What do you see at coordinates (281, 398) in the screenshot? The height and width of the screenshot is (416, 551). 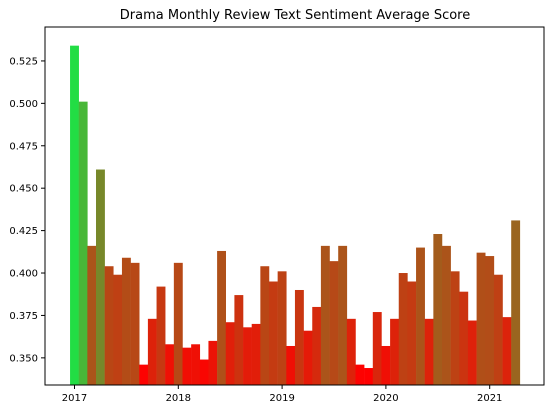 I see `x-tick-label-2019: 2019` at bounding box center [281, 398].